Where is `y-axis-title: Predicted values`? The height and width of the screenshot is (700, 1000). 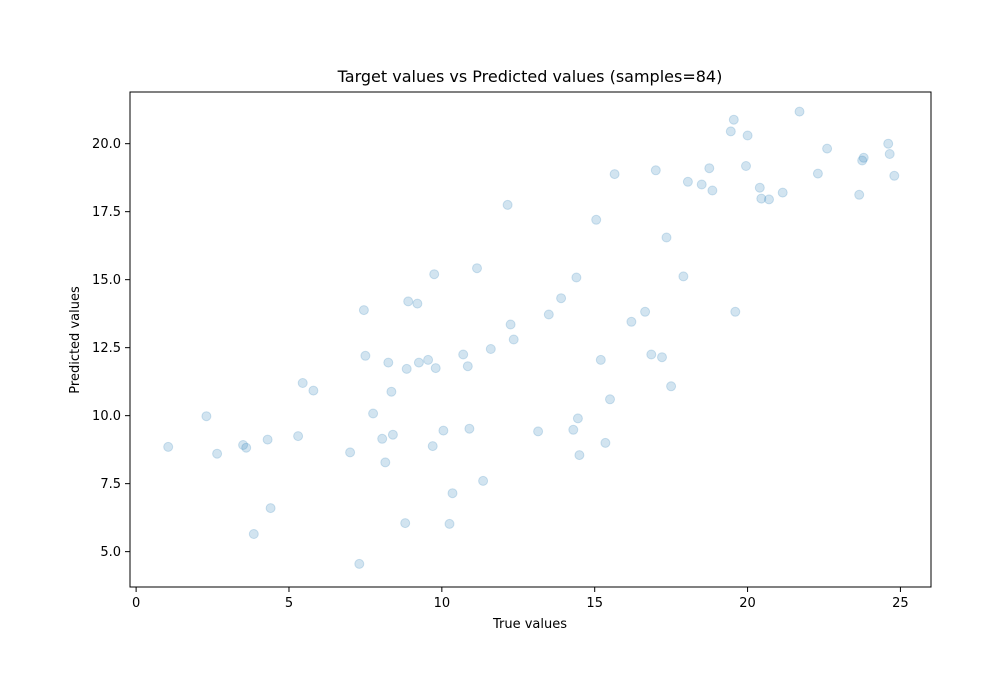 y-axis-title: Predicted values is located at coordinates (75, 340).